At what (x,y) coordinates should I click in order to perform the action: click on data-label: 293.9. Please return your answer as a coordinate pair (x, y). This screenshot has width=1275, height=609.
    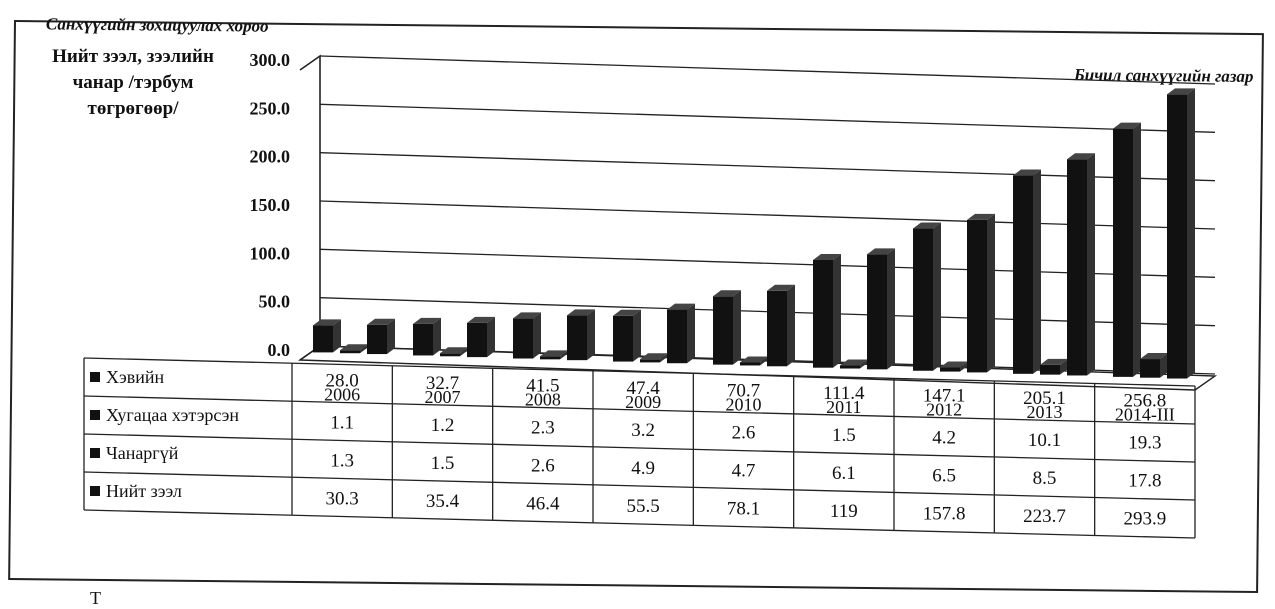
    Looking at the image, I should click on (1144, 519).